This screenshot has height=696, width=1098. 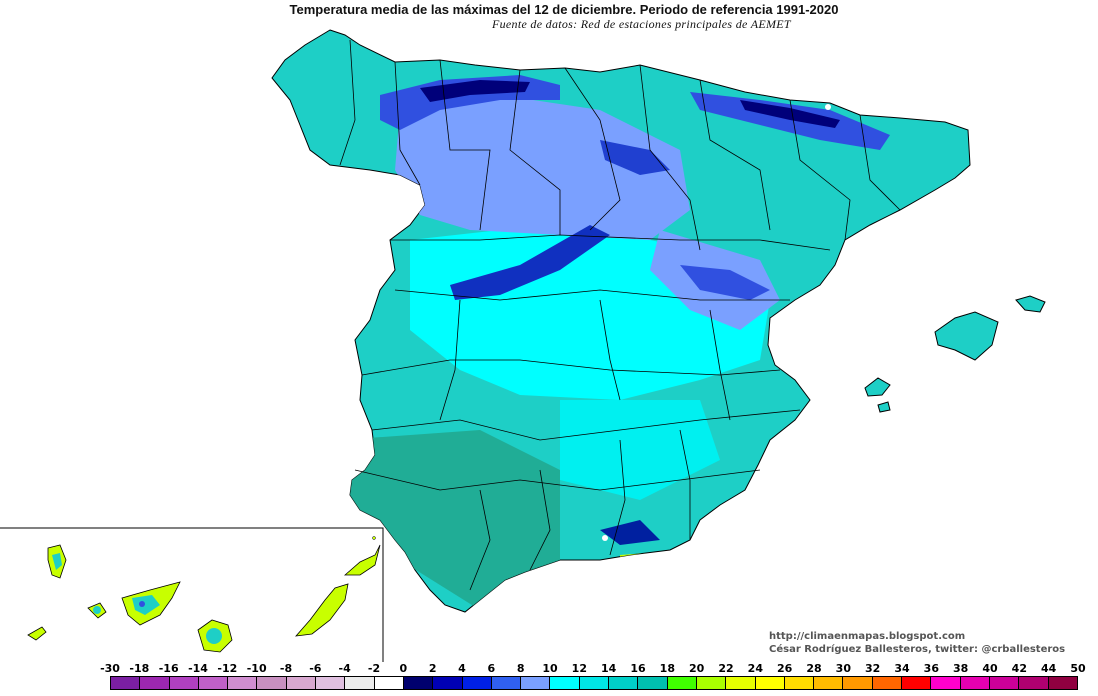 I want to click on legend-tick-label: 22, so click(x=726, y=668).